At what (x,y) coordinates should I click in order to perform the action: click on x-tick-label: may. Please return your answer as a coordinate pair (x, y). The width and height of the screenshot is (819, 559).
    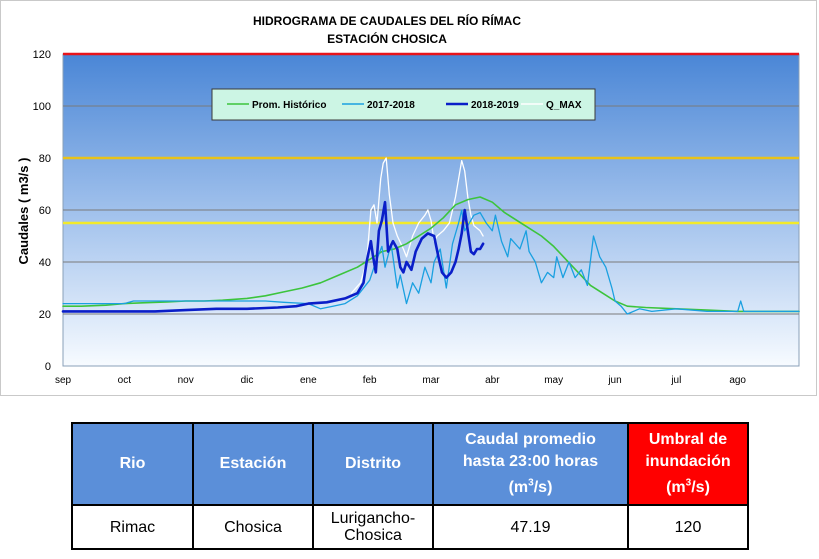
    Looking at the image, I should click on (553, 380).